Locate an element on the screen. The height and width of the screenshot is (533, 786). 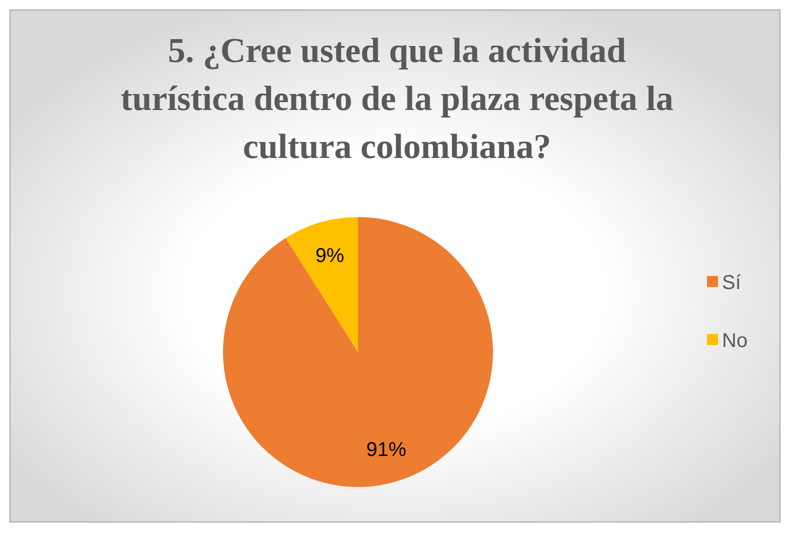
legend-label: Sí is located at coordinates (732, 283).